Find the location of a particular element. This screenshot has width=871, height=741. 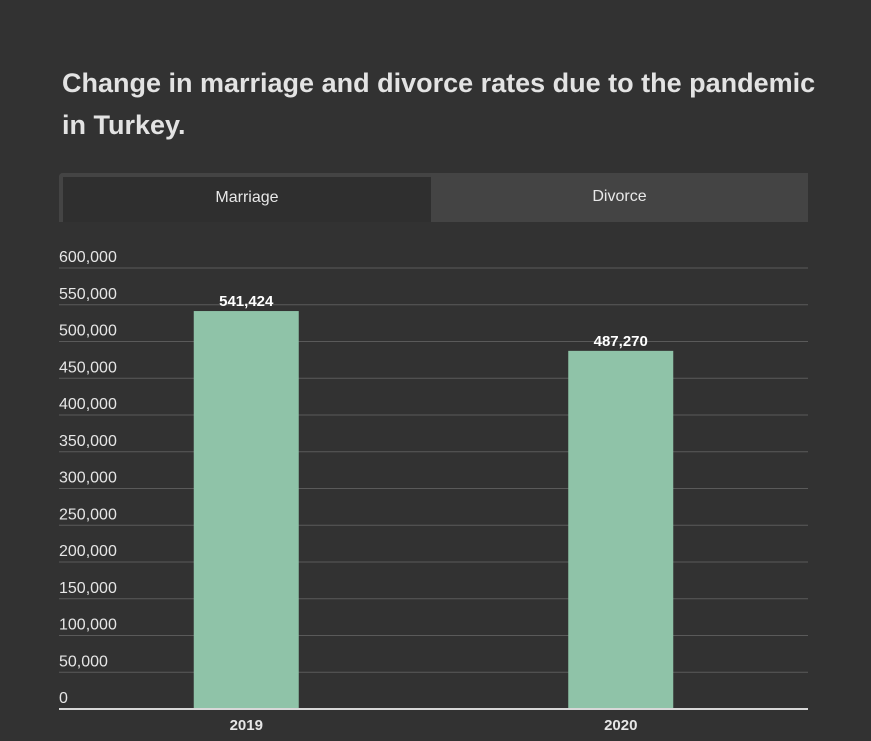

y-tick-label: 100,000 is located at coordinates (88, 625).